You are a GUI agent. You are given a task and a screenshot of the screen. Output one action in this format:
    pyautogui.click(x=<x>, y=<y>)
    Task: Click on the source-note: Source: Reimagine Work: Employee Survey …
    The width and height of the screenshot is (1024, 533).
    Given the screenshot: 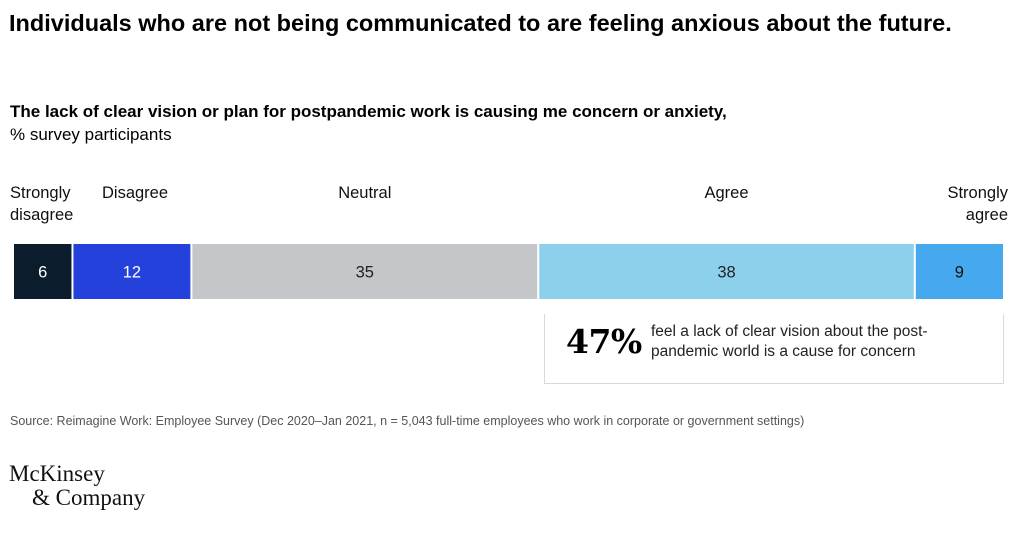 What is the action you would take?
    pyautogui.click(x=407, y=421)
    